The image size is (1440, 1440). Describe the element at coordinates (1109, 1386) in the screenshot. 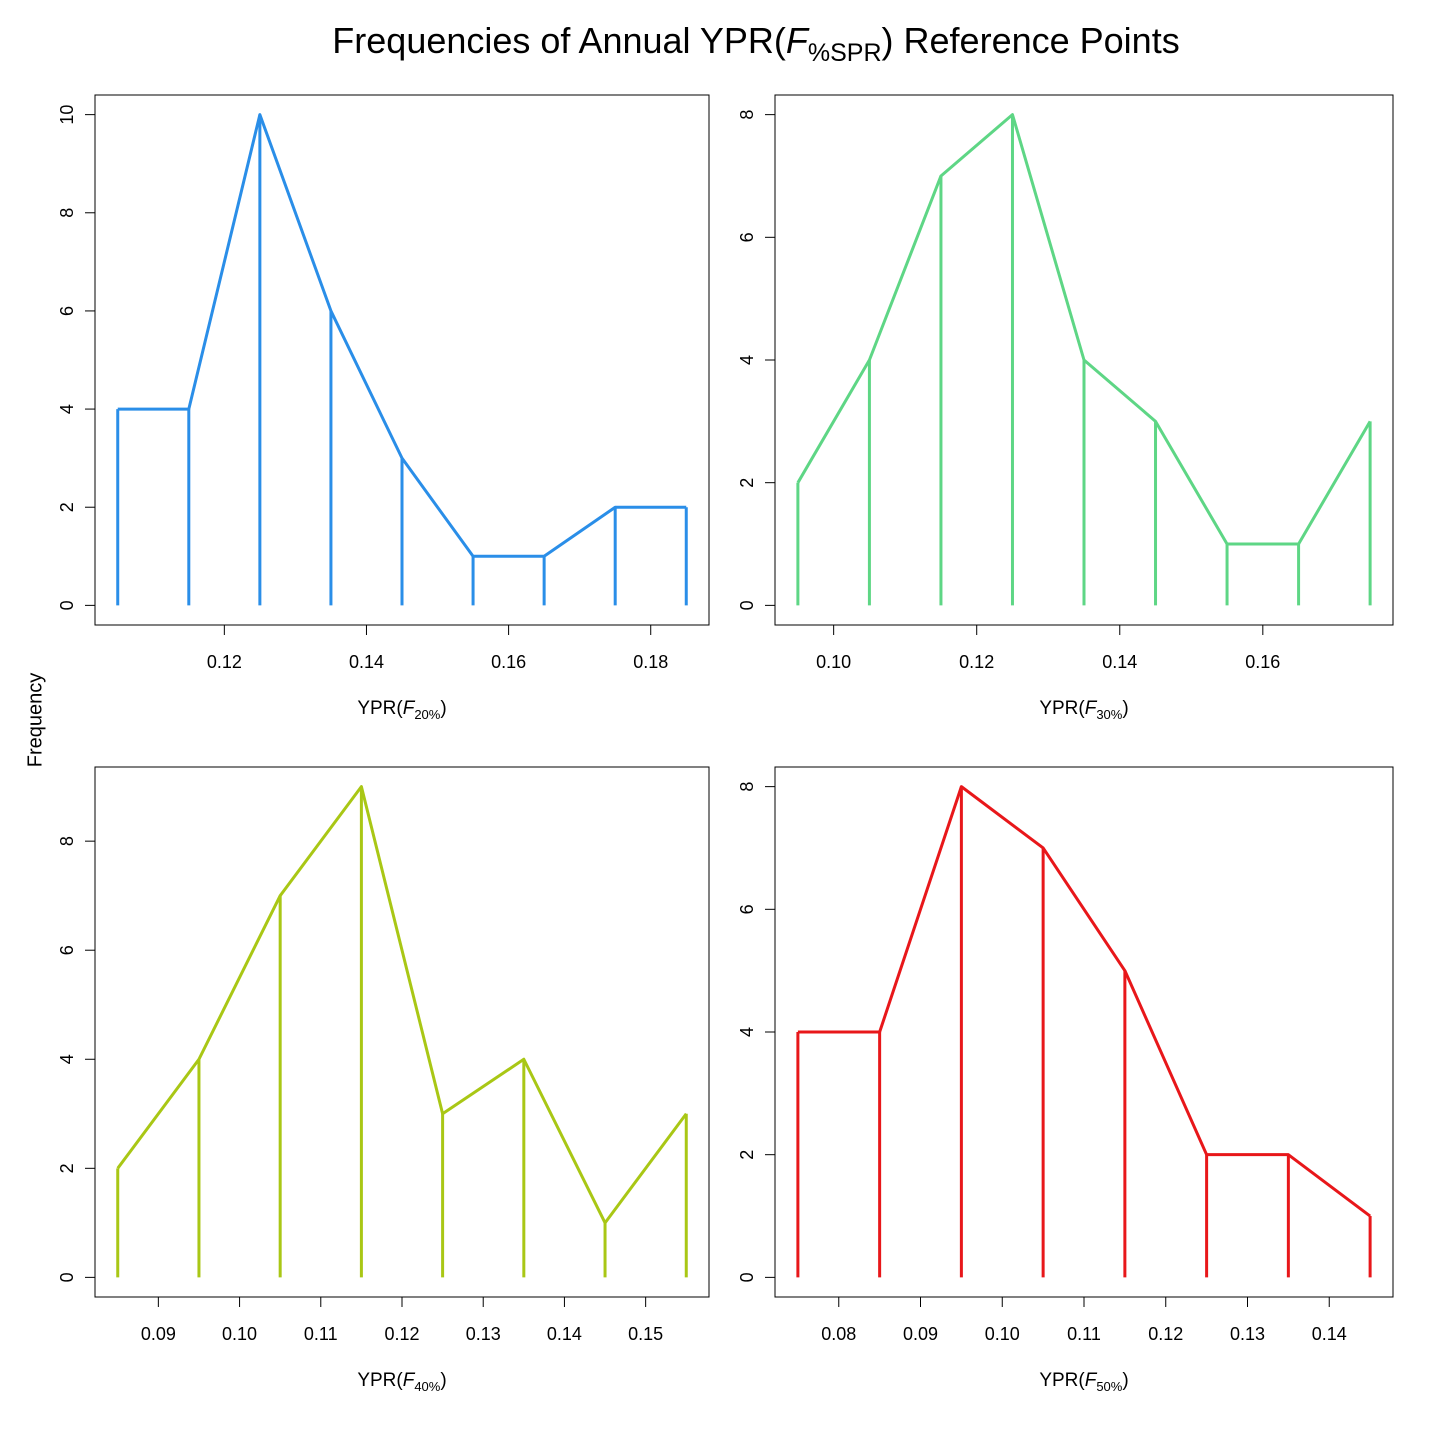

I see `x-axis-label-subscript: 50%` at that location.